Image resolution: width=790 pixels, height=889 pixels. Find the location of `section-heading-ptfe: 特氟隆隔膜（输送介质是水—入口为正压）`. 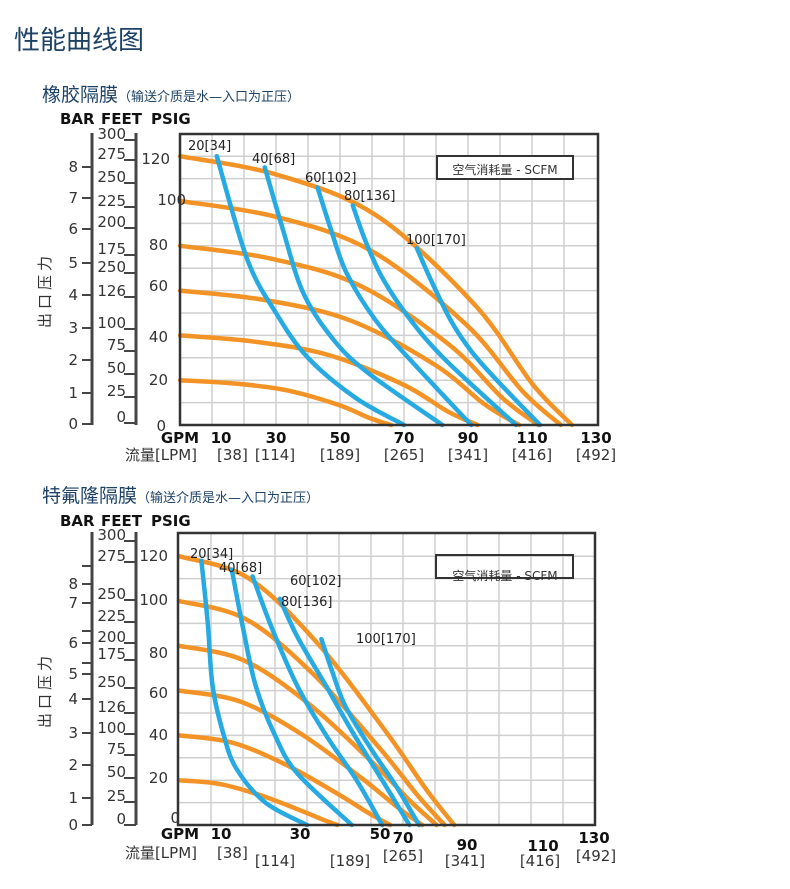

section-heading-ptfe: 特氟隆隔膜（输送介质是水—入口为正压） is located at coordinates (180, 494).